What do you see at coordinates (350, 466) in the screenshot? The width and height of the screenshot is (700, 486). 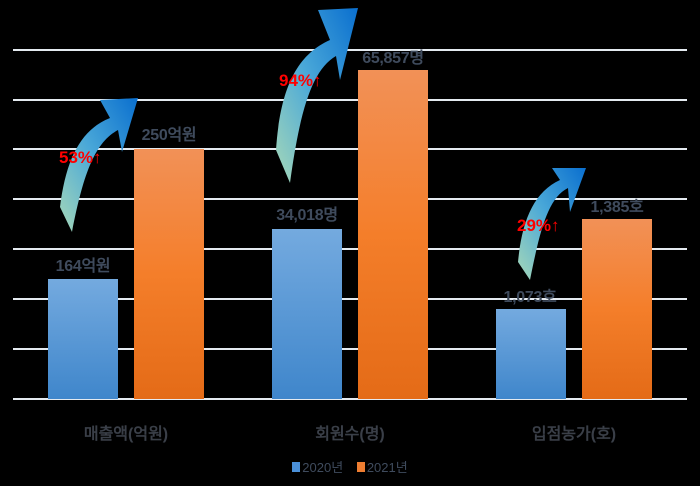 I see `legend: 2020년 2021년` at bounding box center [350, 466].